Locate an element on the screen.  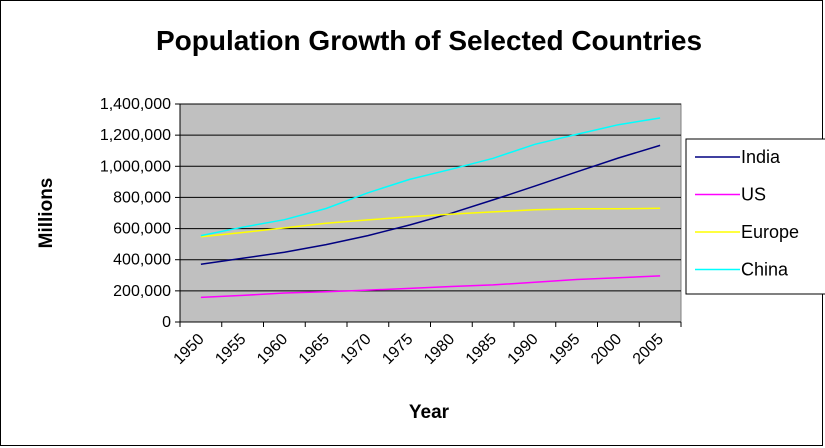
x-tick-label: 1990 is located at coordinates (523, 349).